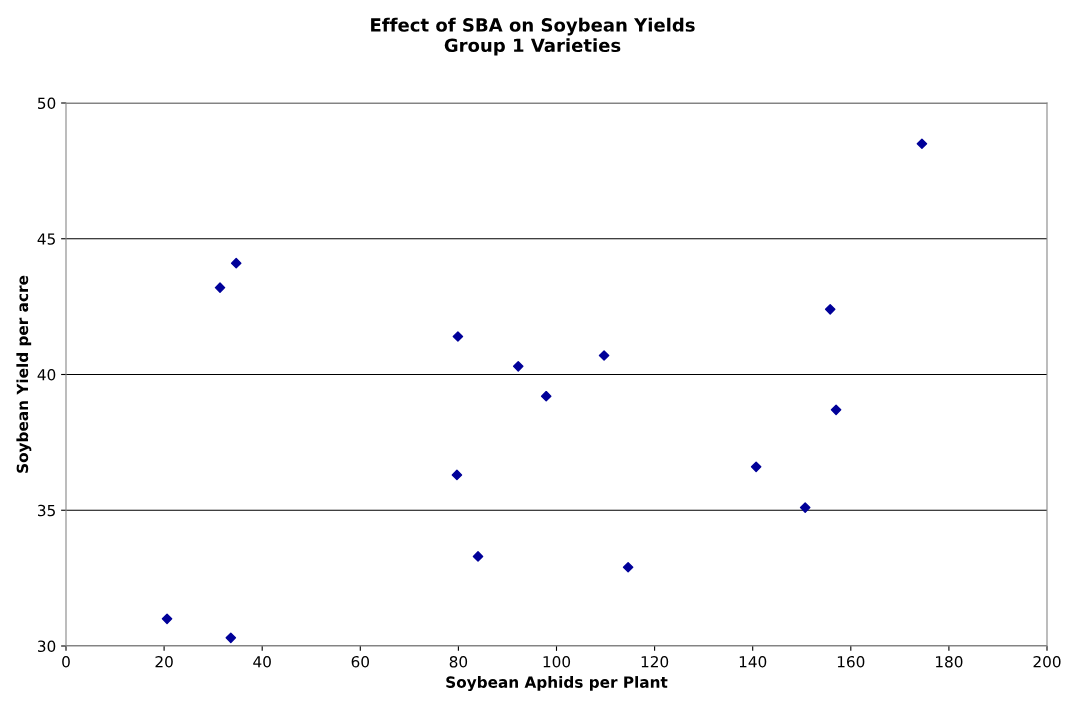  Describe the element at coordinates (46, 374) in the screenshot. I see `y-tick-label: 40` at that location.